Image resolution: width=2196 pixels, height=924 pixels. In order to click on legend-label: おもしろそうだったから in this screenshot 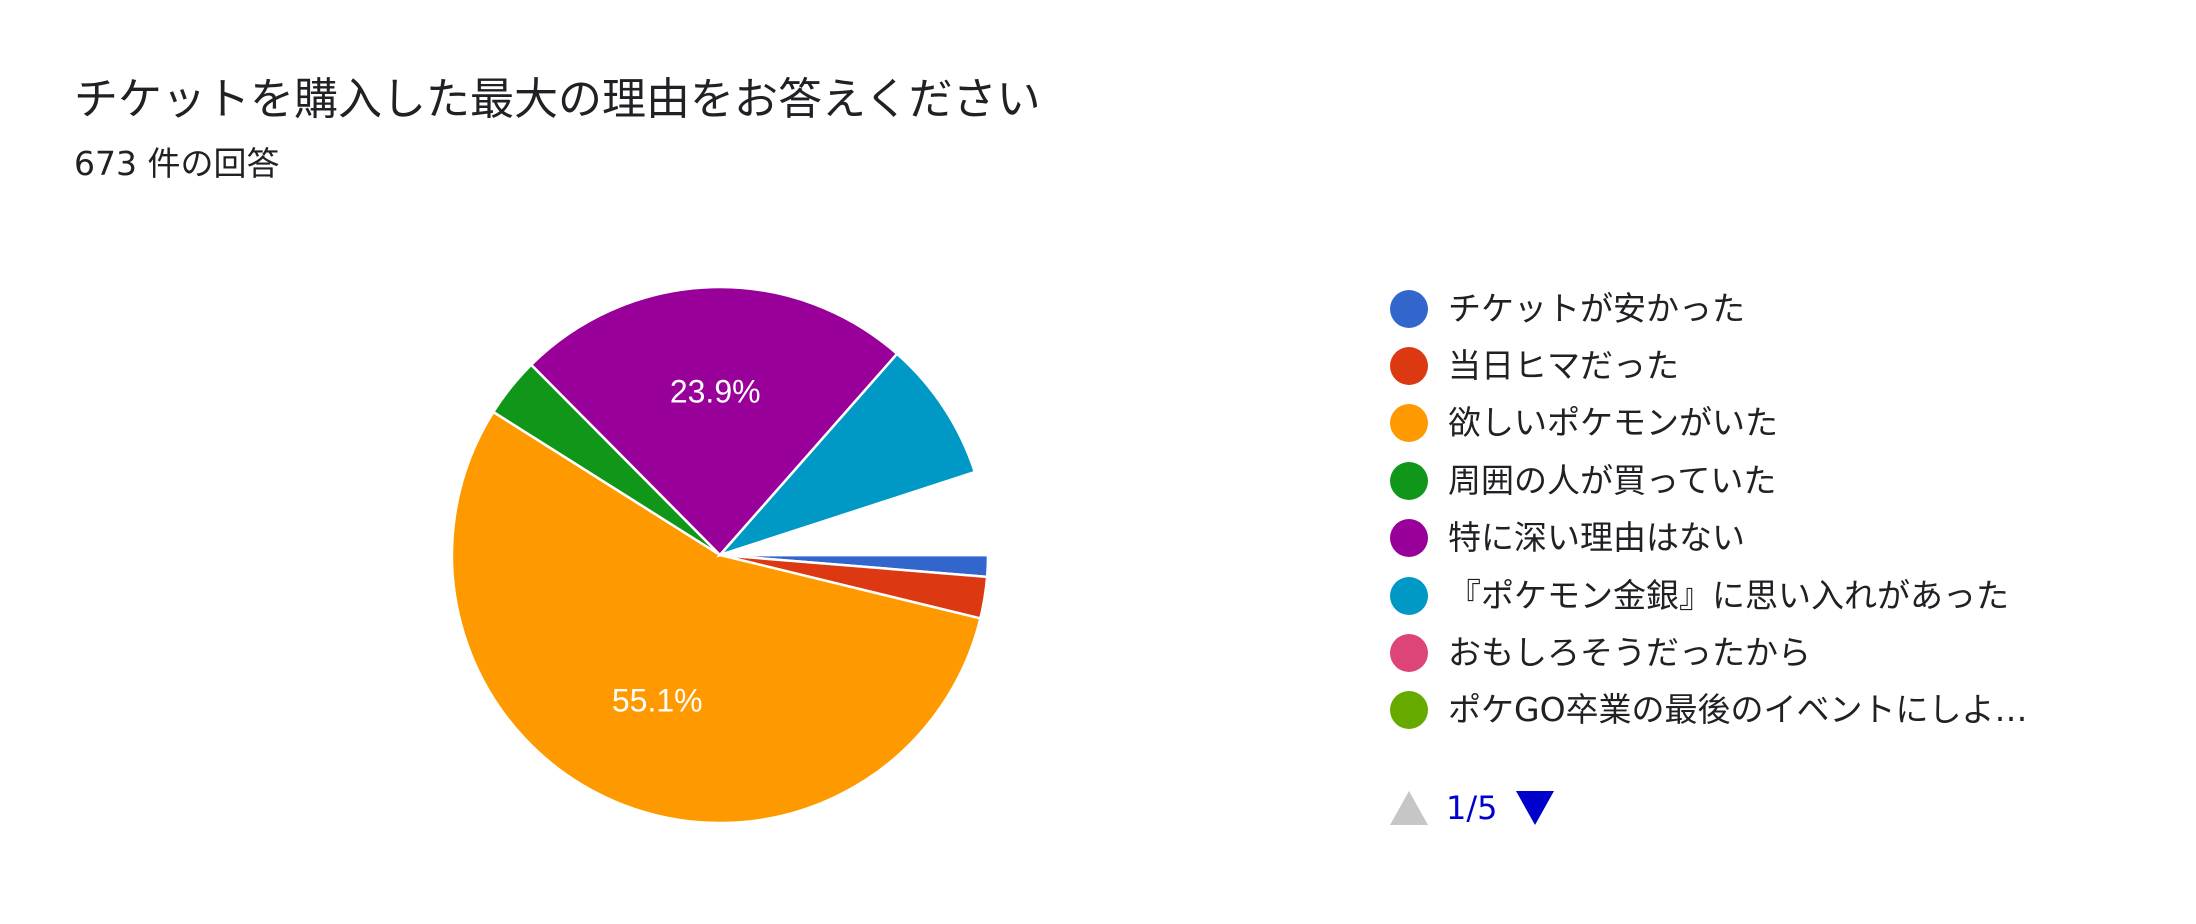, I will do `click(1629, 653)`.